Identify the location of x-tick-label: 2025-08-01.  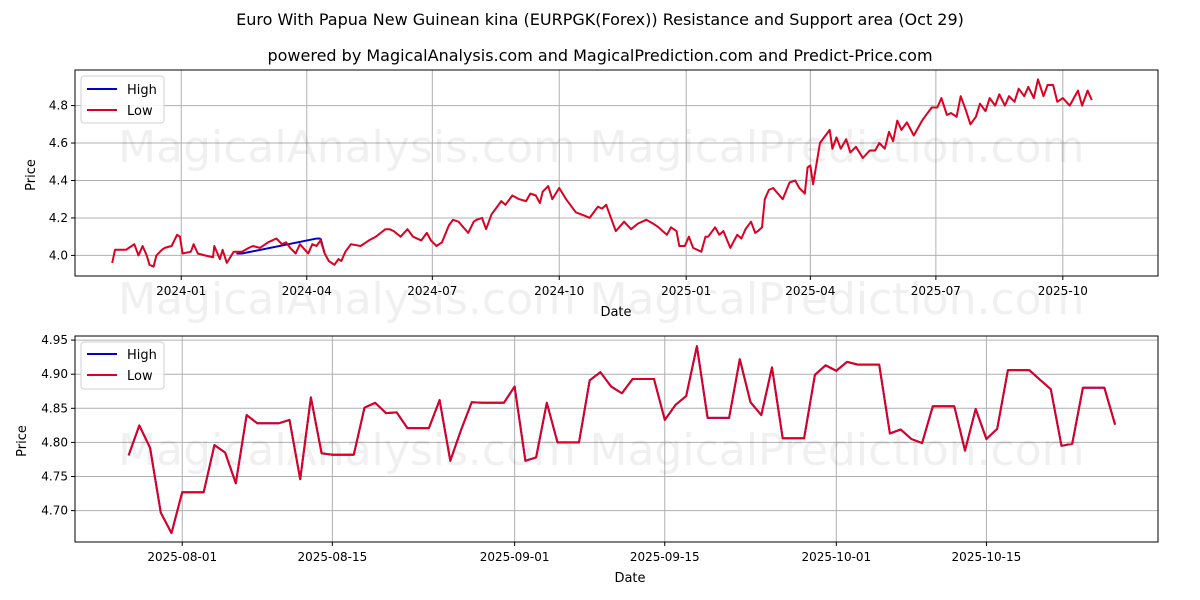
(182, 557).